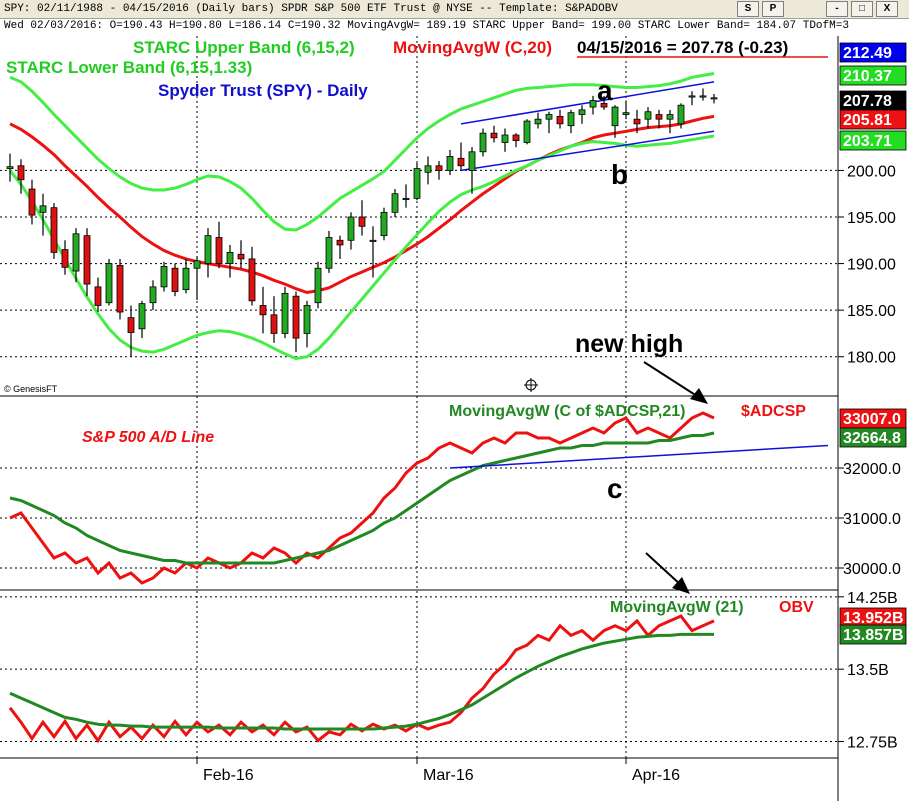  I want to click on ad-tick-label: 30000.0, so click(872, 569).